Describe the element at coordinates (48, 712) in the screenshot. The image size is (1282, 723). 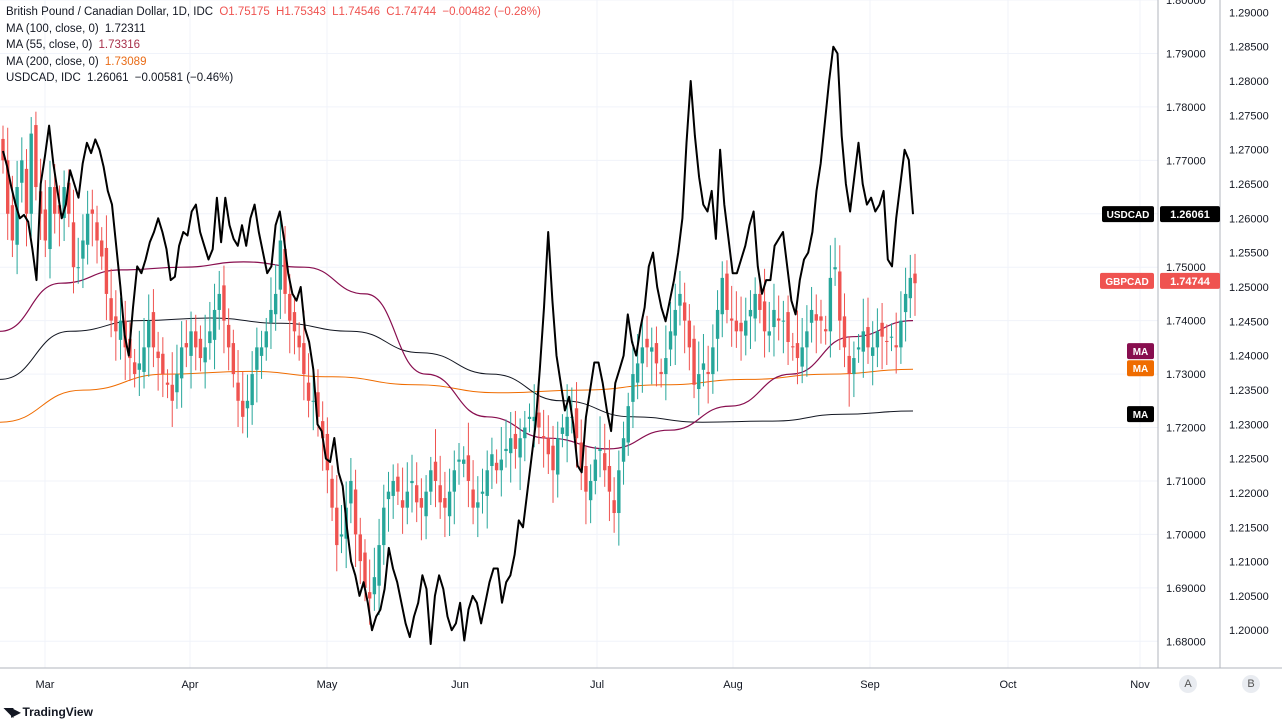
I see `tradingview-logo: ◥▶ TradingView` at that location.